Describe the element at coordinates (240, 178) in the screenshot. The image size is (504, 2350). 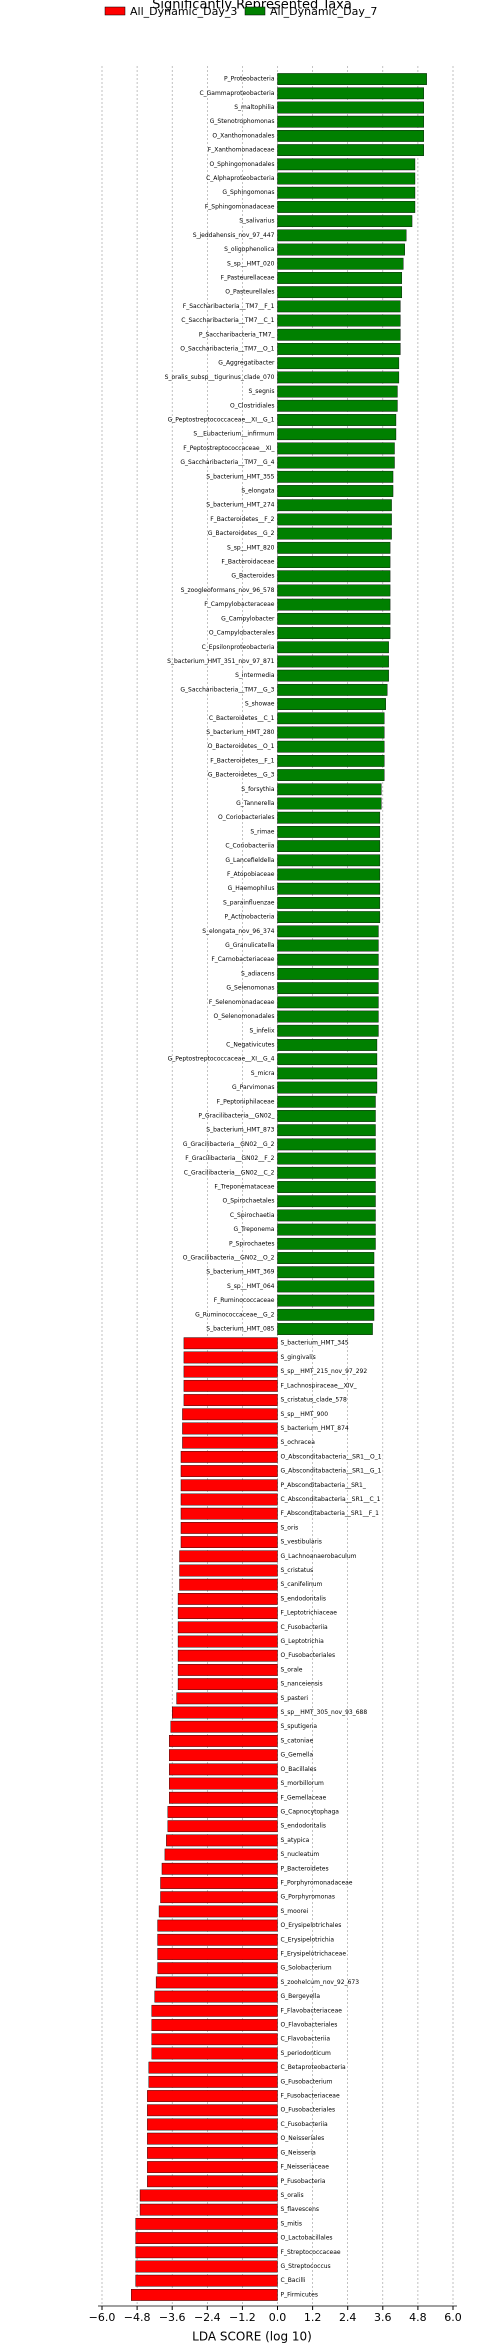
I see `bar-label: C_Alphaproteobacteria` at that location.